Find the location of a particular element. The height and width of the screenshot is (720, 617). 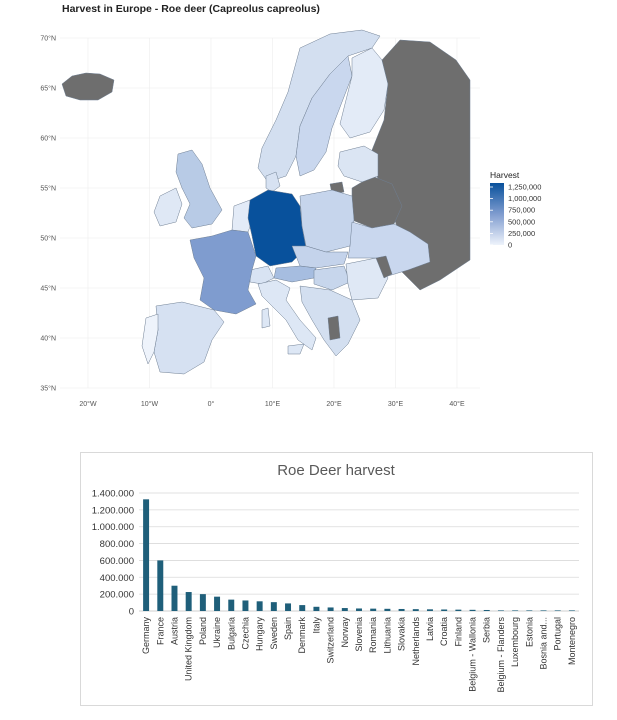

map-x-tick-label: 20°W is located at coordinates (88, 404).